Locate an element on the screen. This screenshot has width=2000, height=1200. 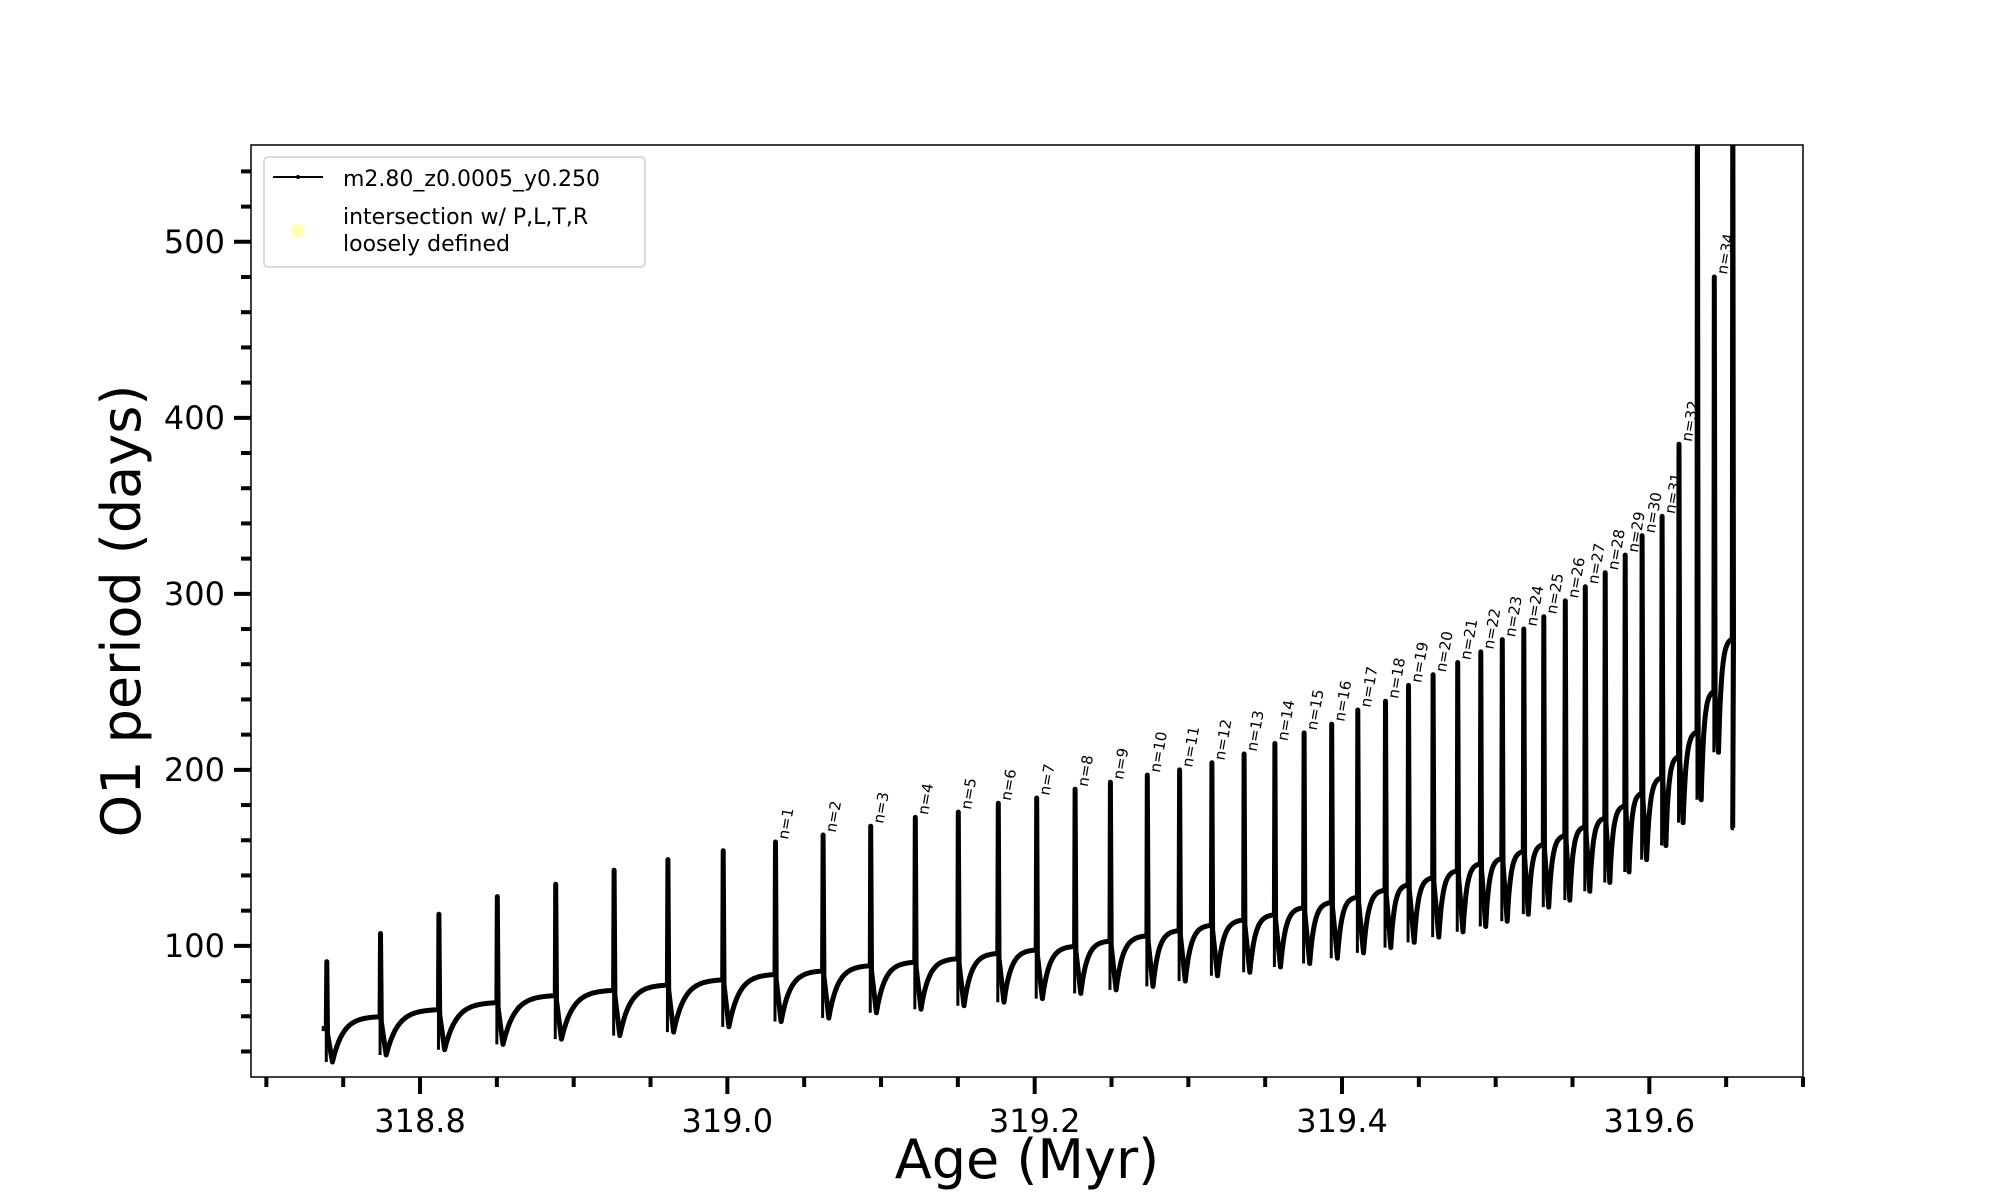
x-tick-label: 319.4 is located at coordinates (1342, 1121).